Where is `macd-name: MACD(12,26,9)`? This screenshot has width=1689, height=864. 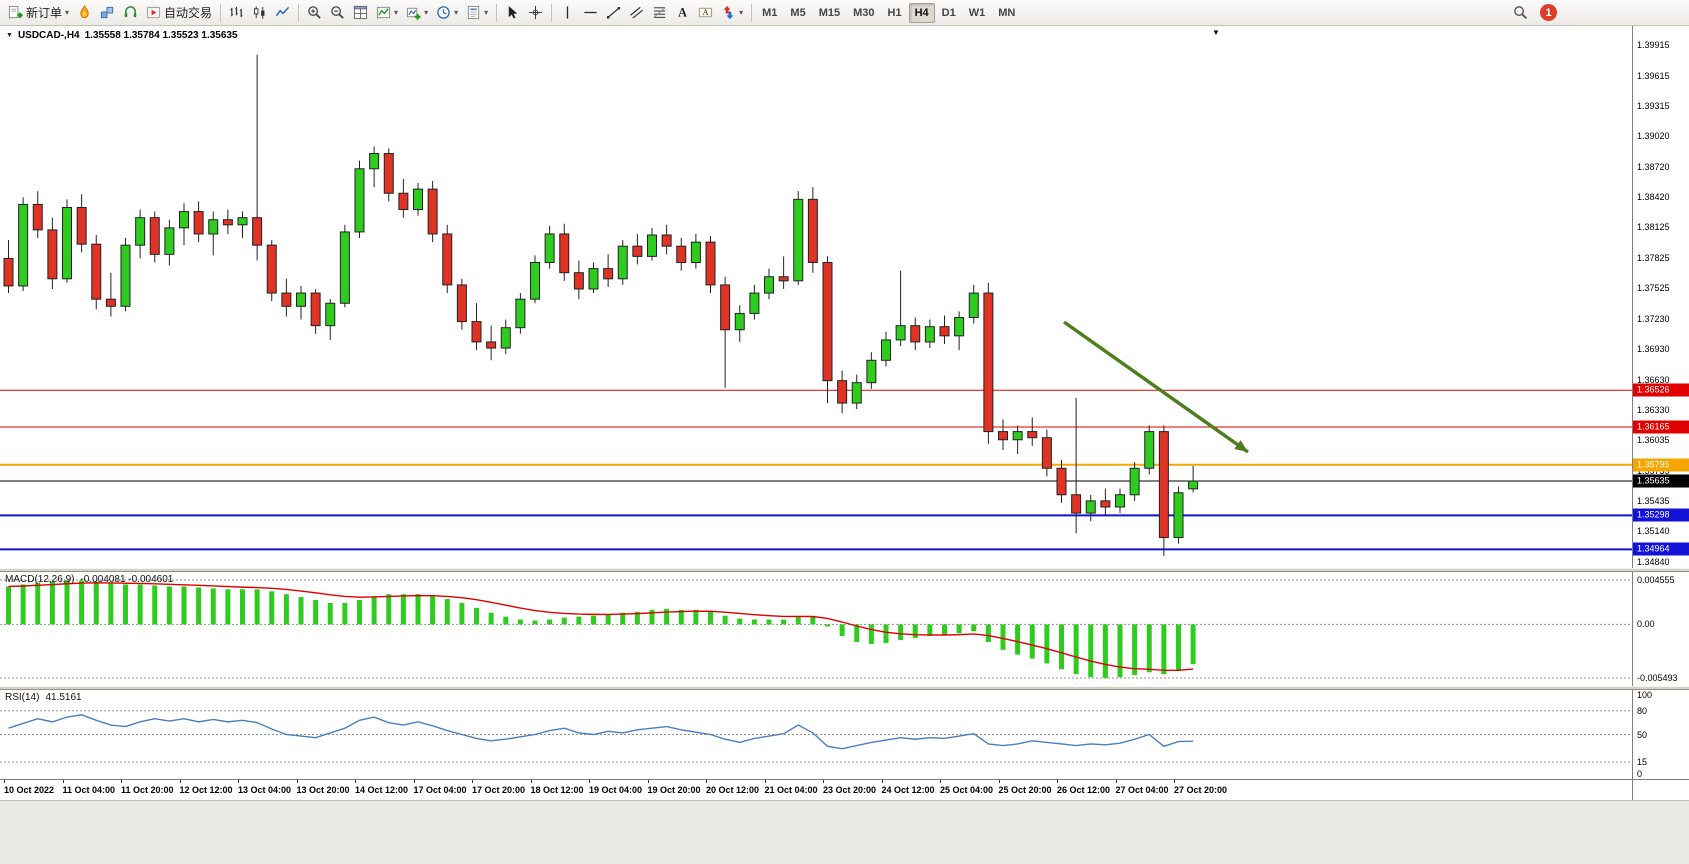 macd-name: MACD(12,26,9) is located at coordinates (40, 579).